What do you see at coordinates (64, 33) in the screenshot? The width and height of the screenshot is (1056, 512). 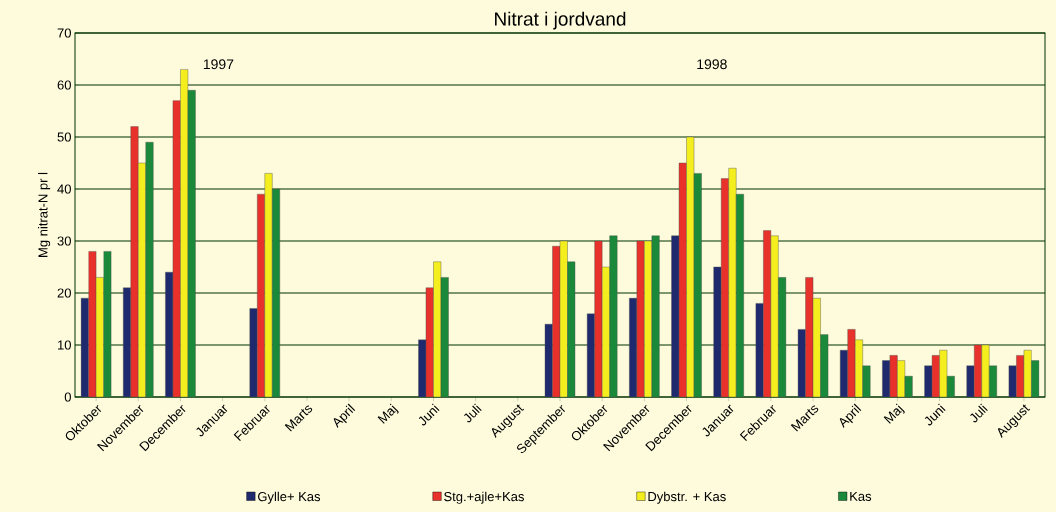 I see `y-tick-label: 70` at bounding box center [64, 33].